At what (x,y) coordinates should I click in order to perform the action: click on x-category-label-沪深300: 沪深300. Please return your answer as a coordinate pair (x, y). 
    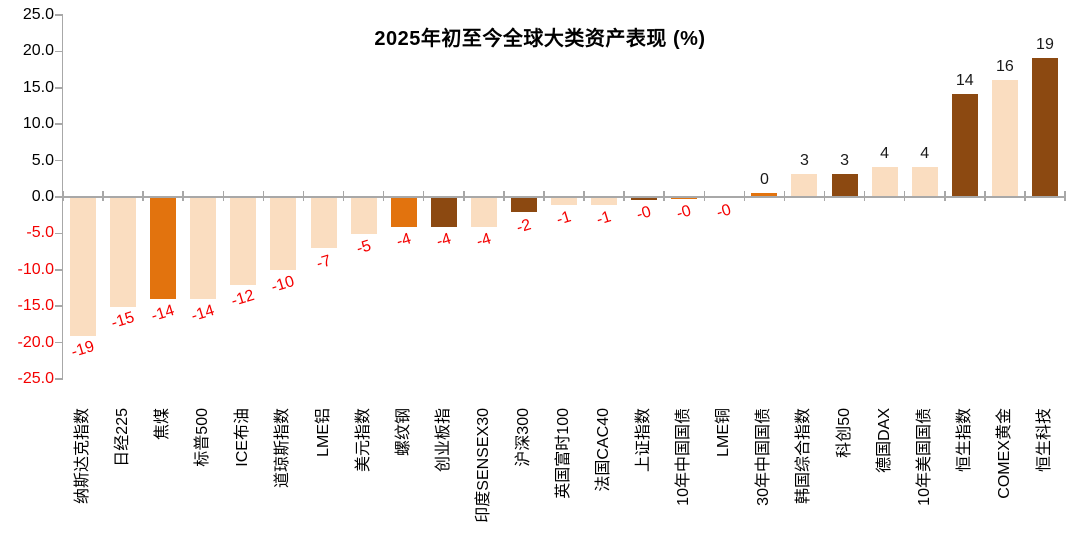
    Looking at the image, I should click on (523, 437).